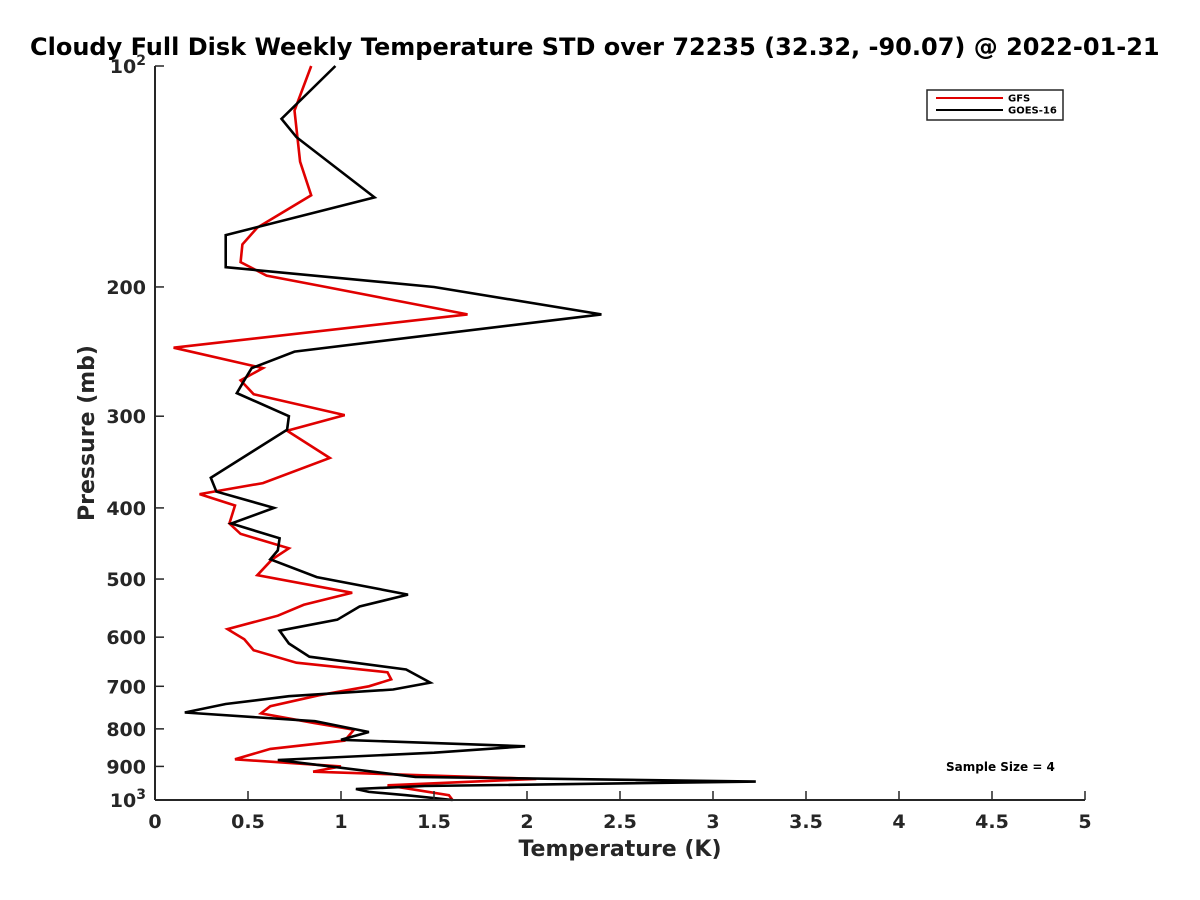 This screenshot has width=1200, height=900. Describe the element at coordinates (1032, 111) in the screenshot. I see `legend-goes16-label: GOES-16` at that location.